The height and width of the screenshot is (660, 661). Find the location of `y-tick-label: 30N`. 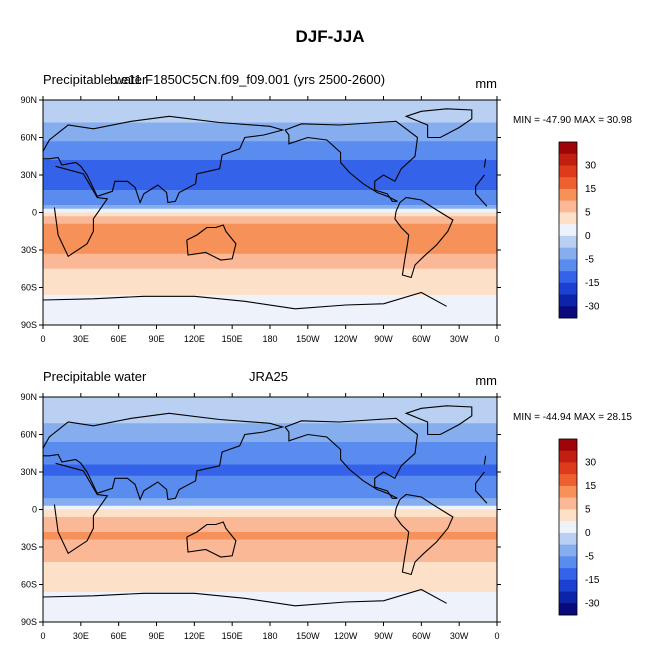

y-tick-label: 30N is located at coordinates (28, 472).